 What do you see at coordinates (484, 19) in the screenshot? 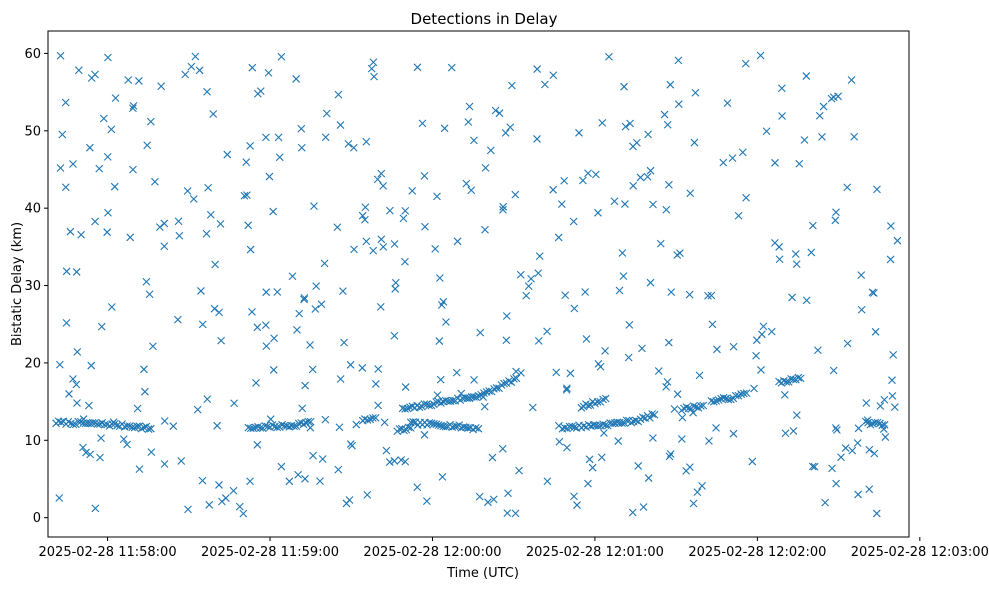
I see `chart-title: Detections in Delay` at bounding box center [484, 19].